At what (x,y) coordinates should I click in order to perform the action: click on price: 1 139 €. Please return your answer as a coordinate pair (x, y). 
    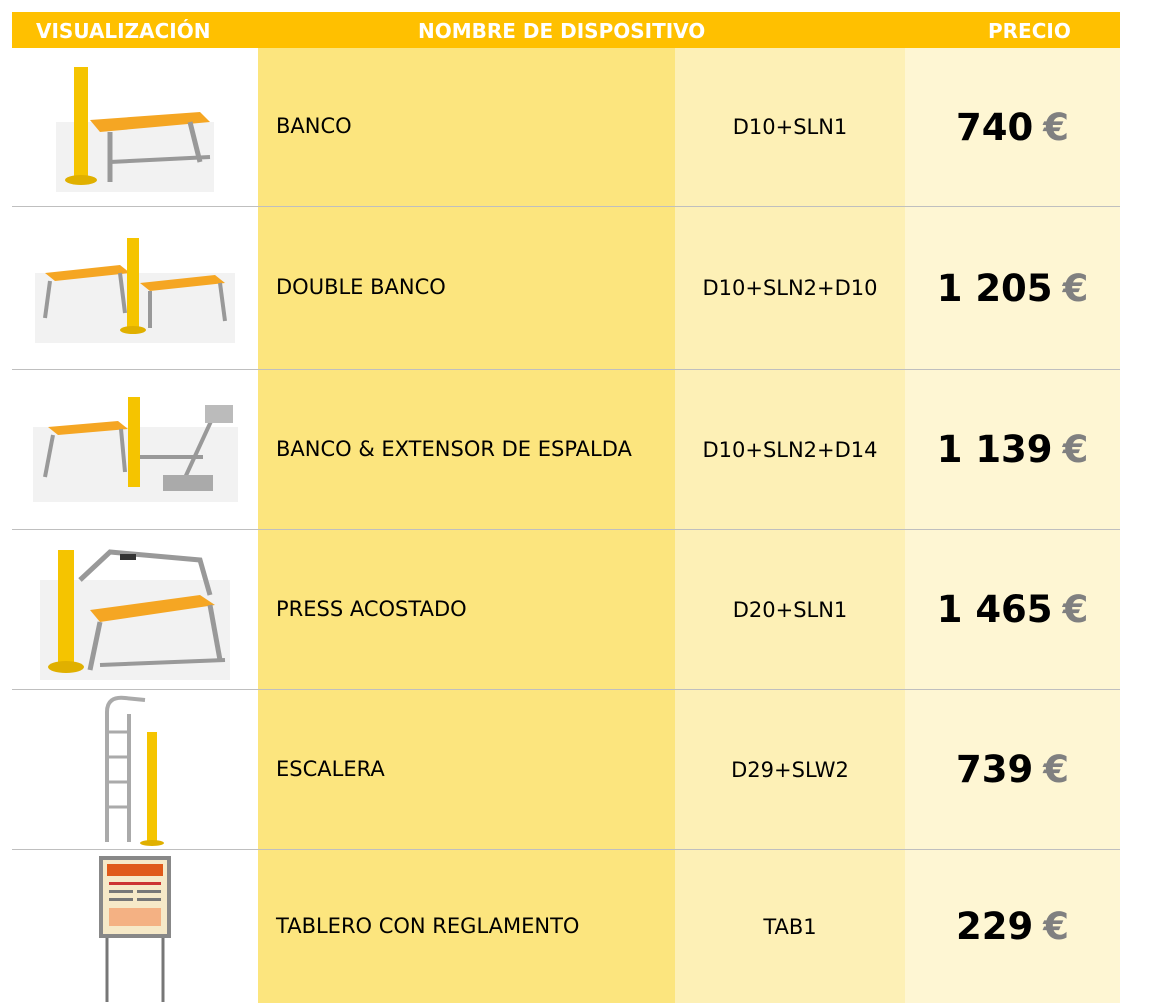
    Looking at the image, I should click on (1012, 449).